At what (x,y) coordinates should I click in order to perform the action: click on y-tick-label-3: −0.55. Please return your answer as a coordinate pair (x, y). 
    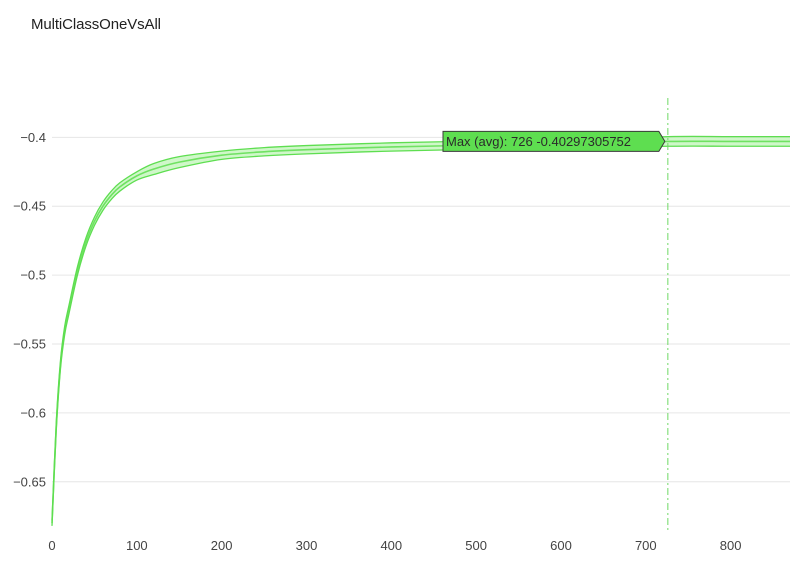
    Looking at the image, I should click on (29, 343).